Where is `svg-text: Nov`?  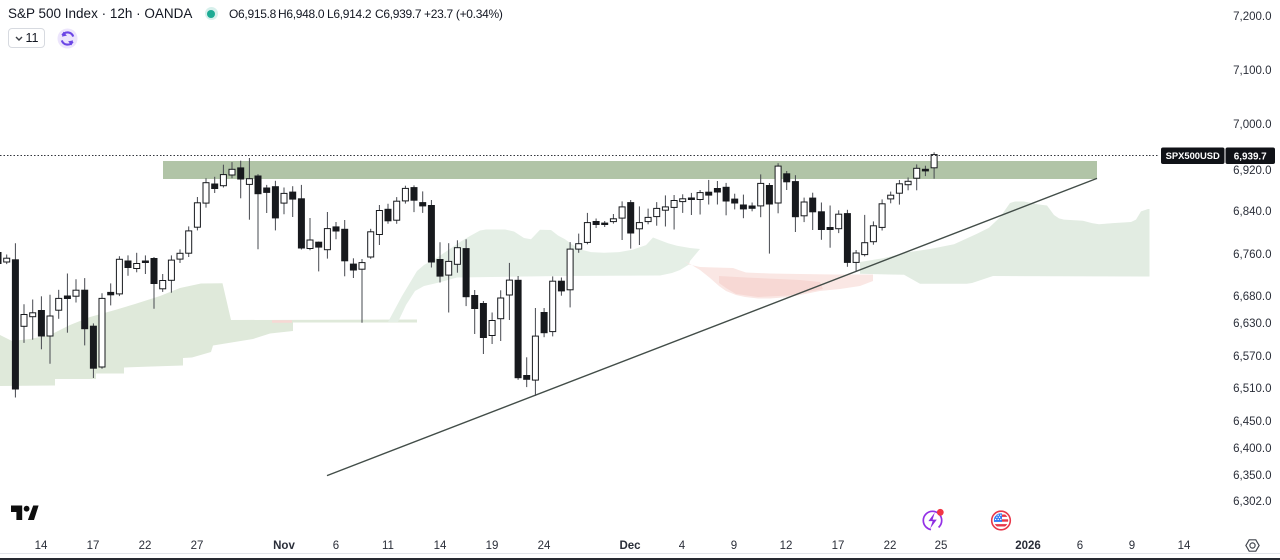 svg-text: Nov is located at coordinates (284, 546).